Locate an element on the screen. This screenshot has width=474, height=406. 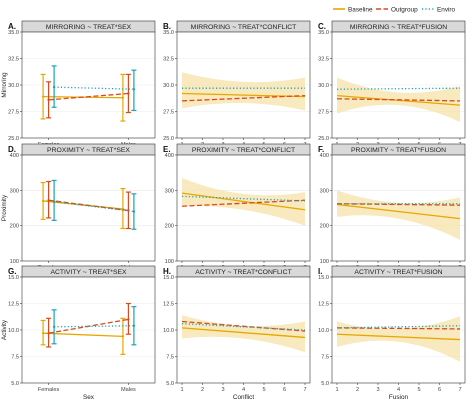
x-axis-title: Sex is located at coordinates (89, 397).